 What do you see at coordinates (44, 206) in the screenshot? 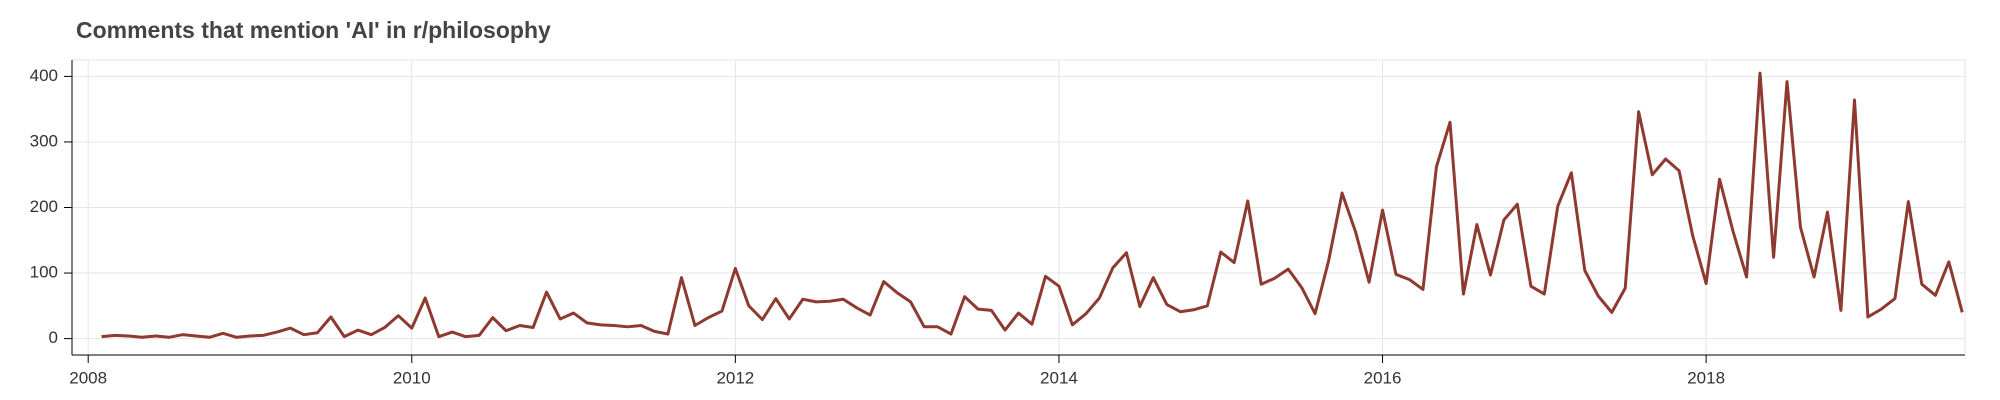
I see `y-tick-label: 200` at bounding box center [44, 206].